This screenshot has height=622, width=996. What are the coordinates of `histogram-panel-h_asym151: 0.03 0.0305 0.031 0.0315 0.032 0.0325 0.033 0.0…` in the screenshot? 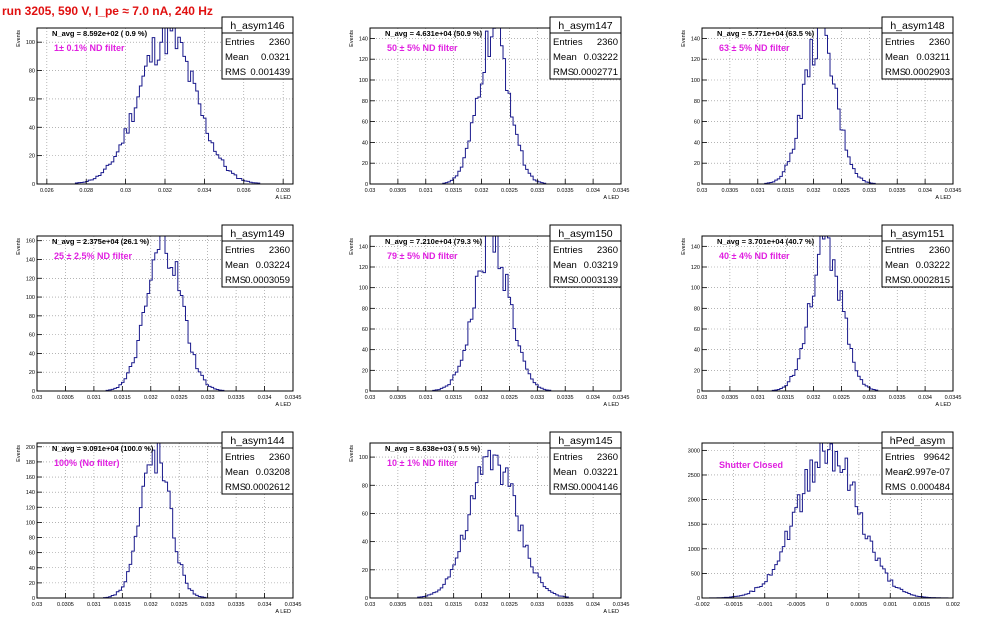 It's located at (821, 316).